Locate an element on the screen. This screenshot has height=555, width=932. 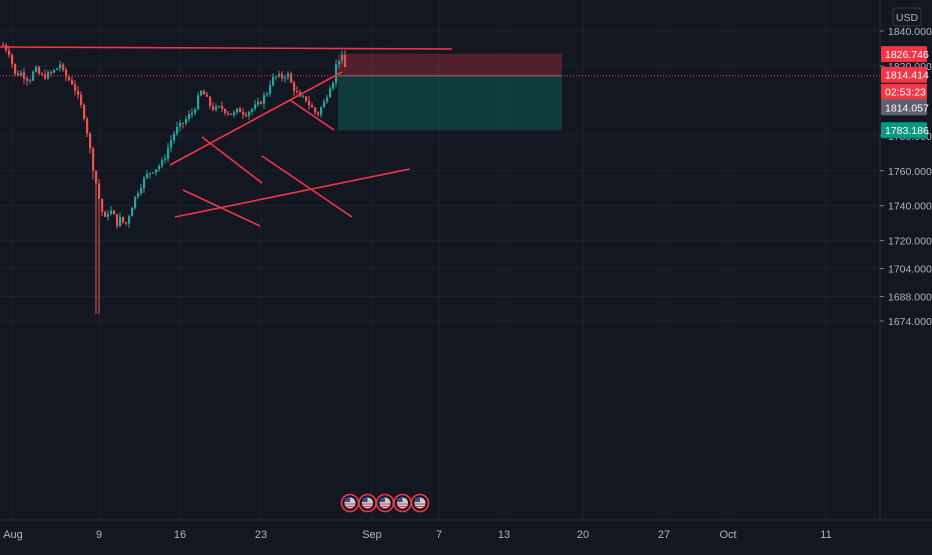
price-tick-label: 1720.000 is located at coordinates (910, 242).